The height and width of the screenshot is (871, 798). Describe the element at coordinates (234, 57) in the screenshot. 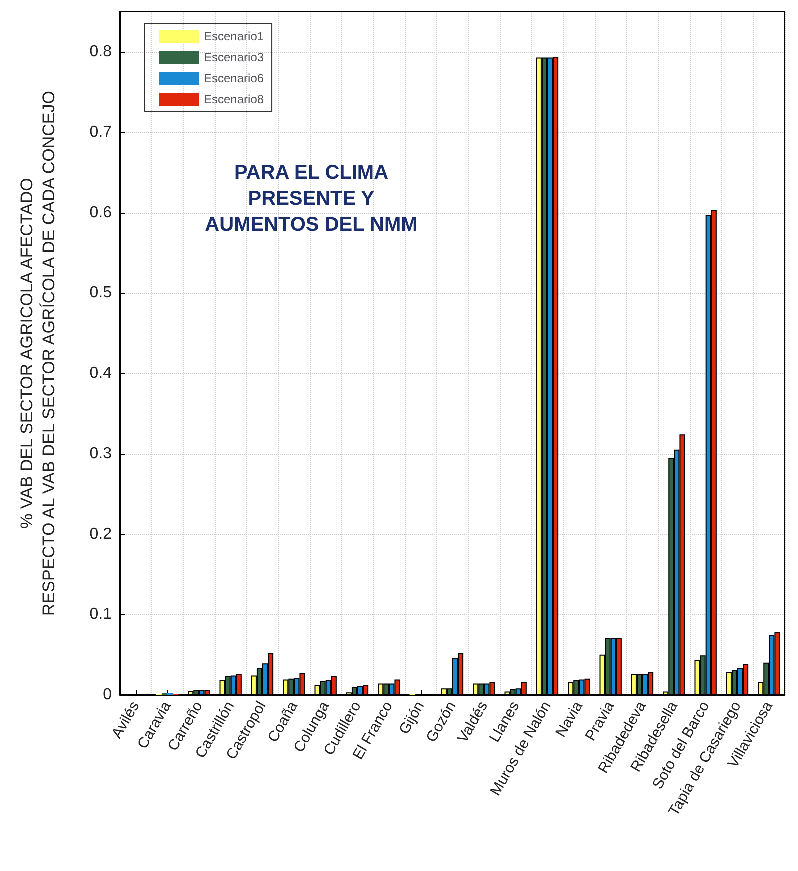

I see `legend-label: Escenario3` at that location.